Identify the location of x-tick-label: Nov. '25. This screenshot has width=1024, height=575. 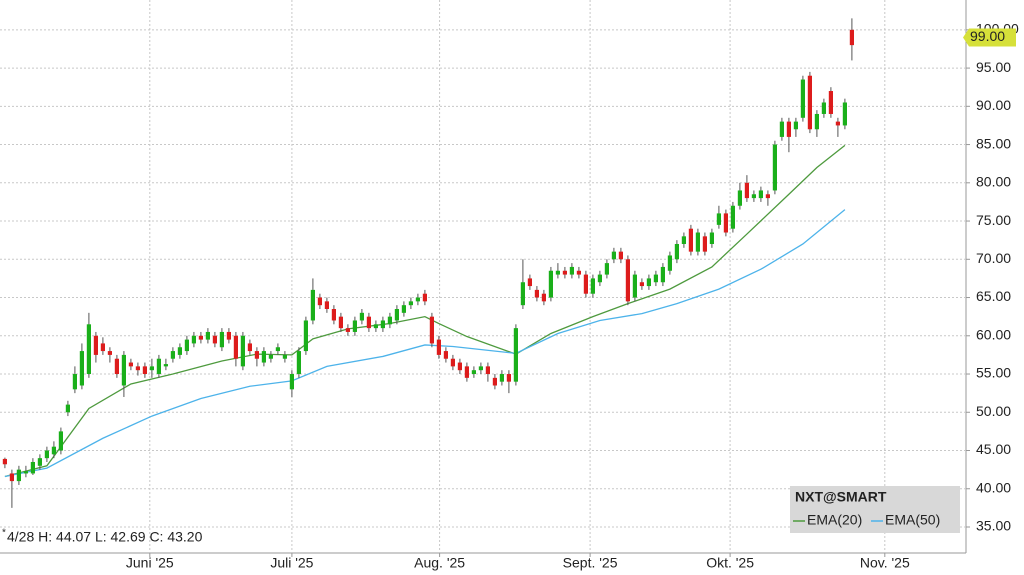
(885, 563).